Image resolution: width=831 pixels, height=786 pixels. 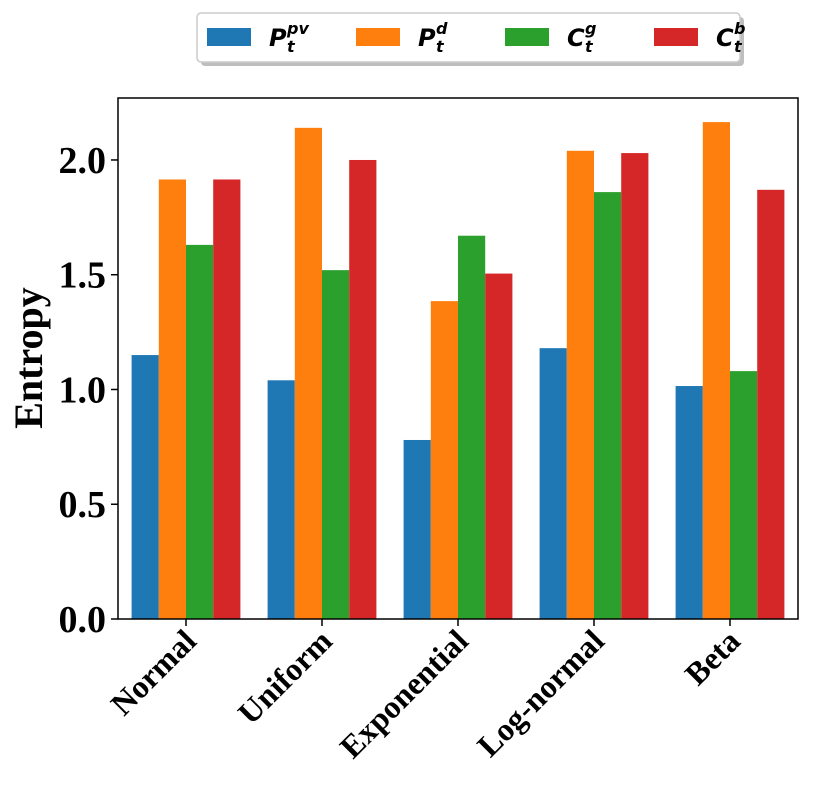 What do you see at coordinates (83, 505) in the screenshot?
I see `y-tick-label: 0.5` at bounding box center [83, 505].